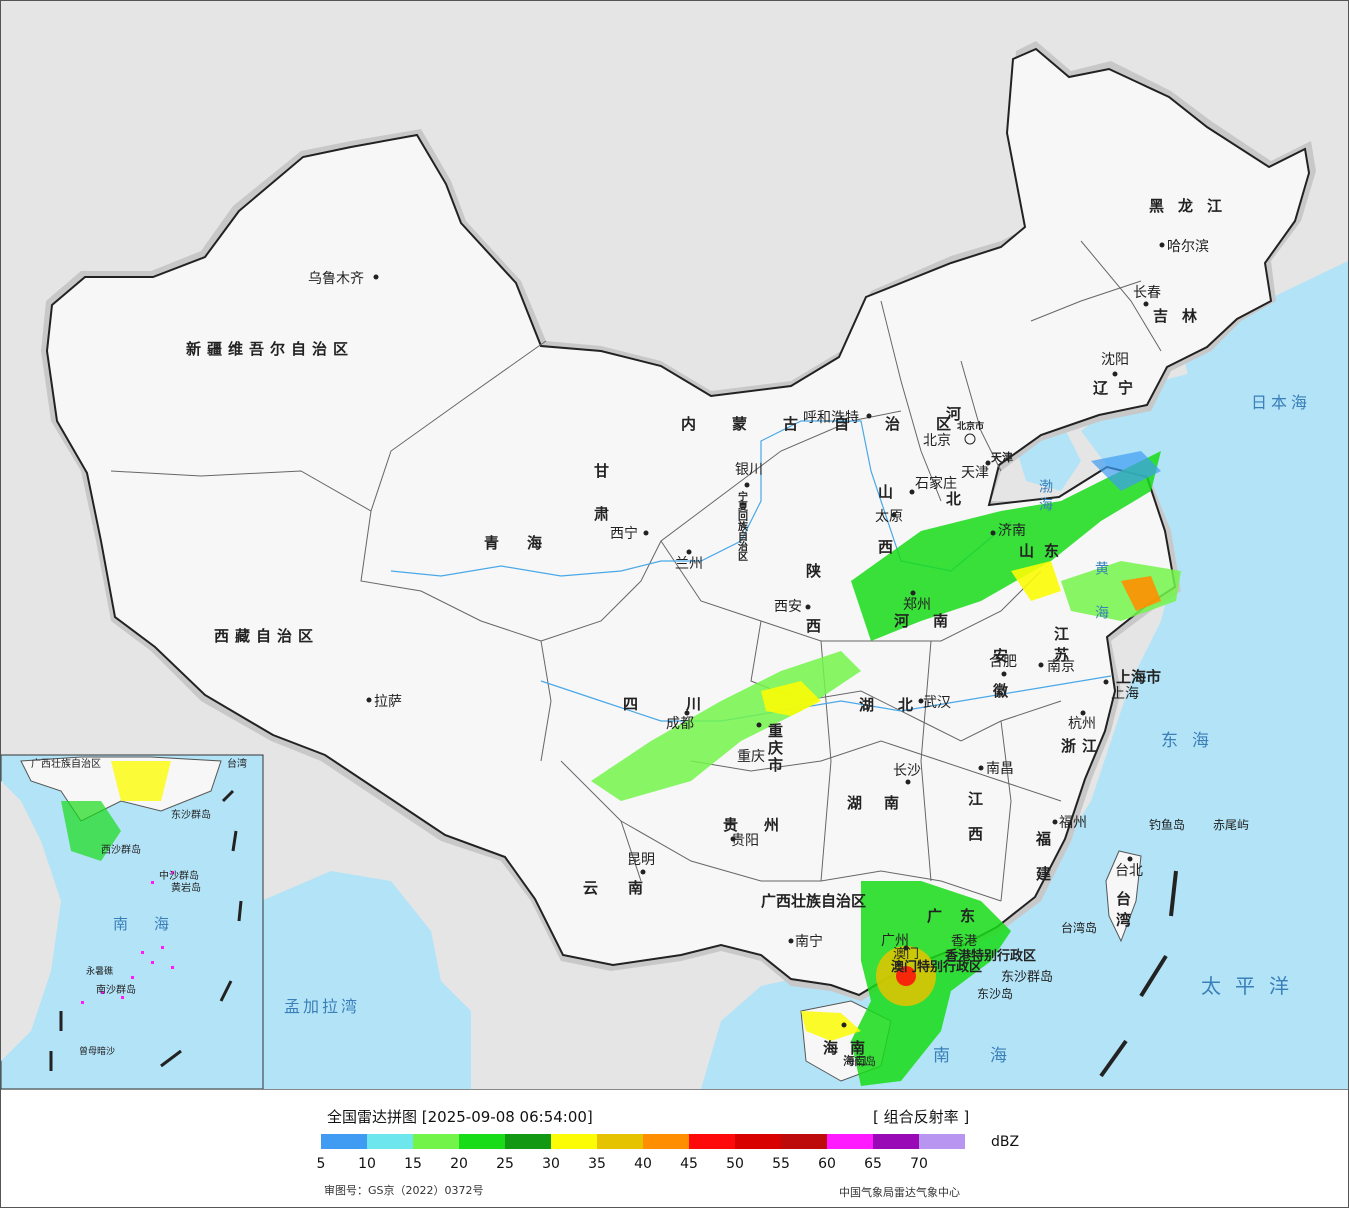 The width and height of the screenshot is (1349, 1208). Describe the element at coordinates (764, 825) in the screenshot. I see `province-label: 贵州` at that location.